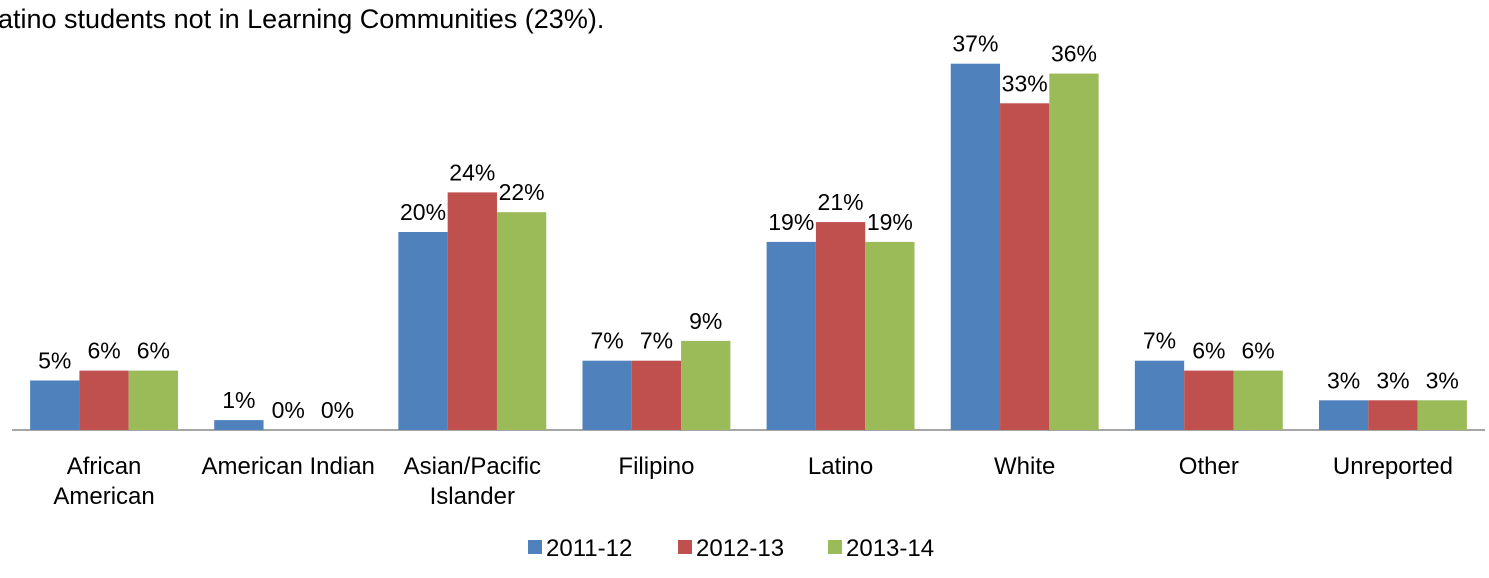  What do you see at coordinates (840, 466) in the screenshot?
I see `x-tick-label: Latino` at bounding box center [840, 466].